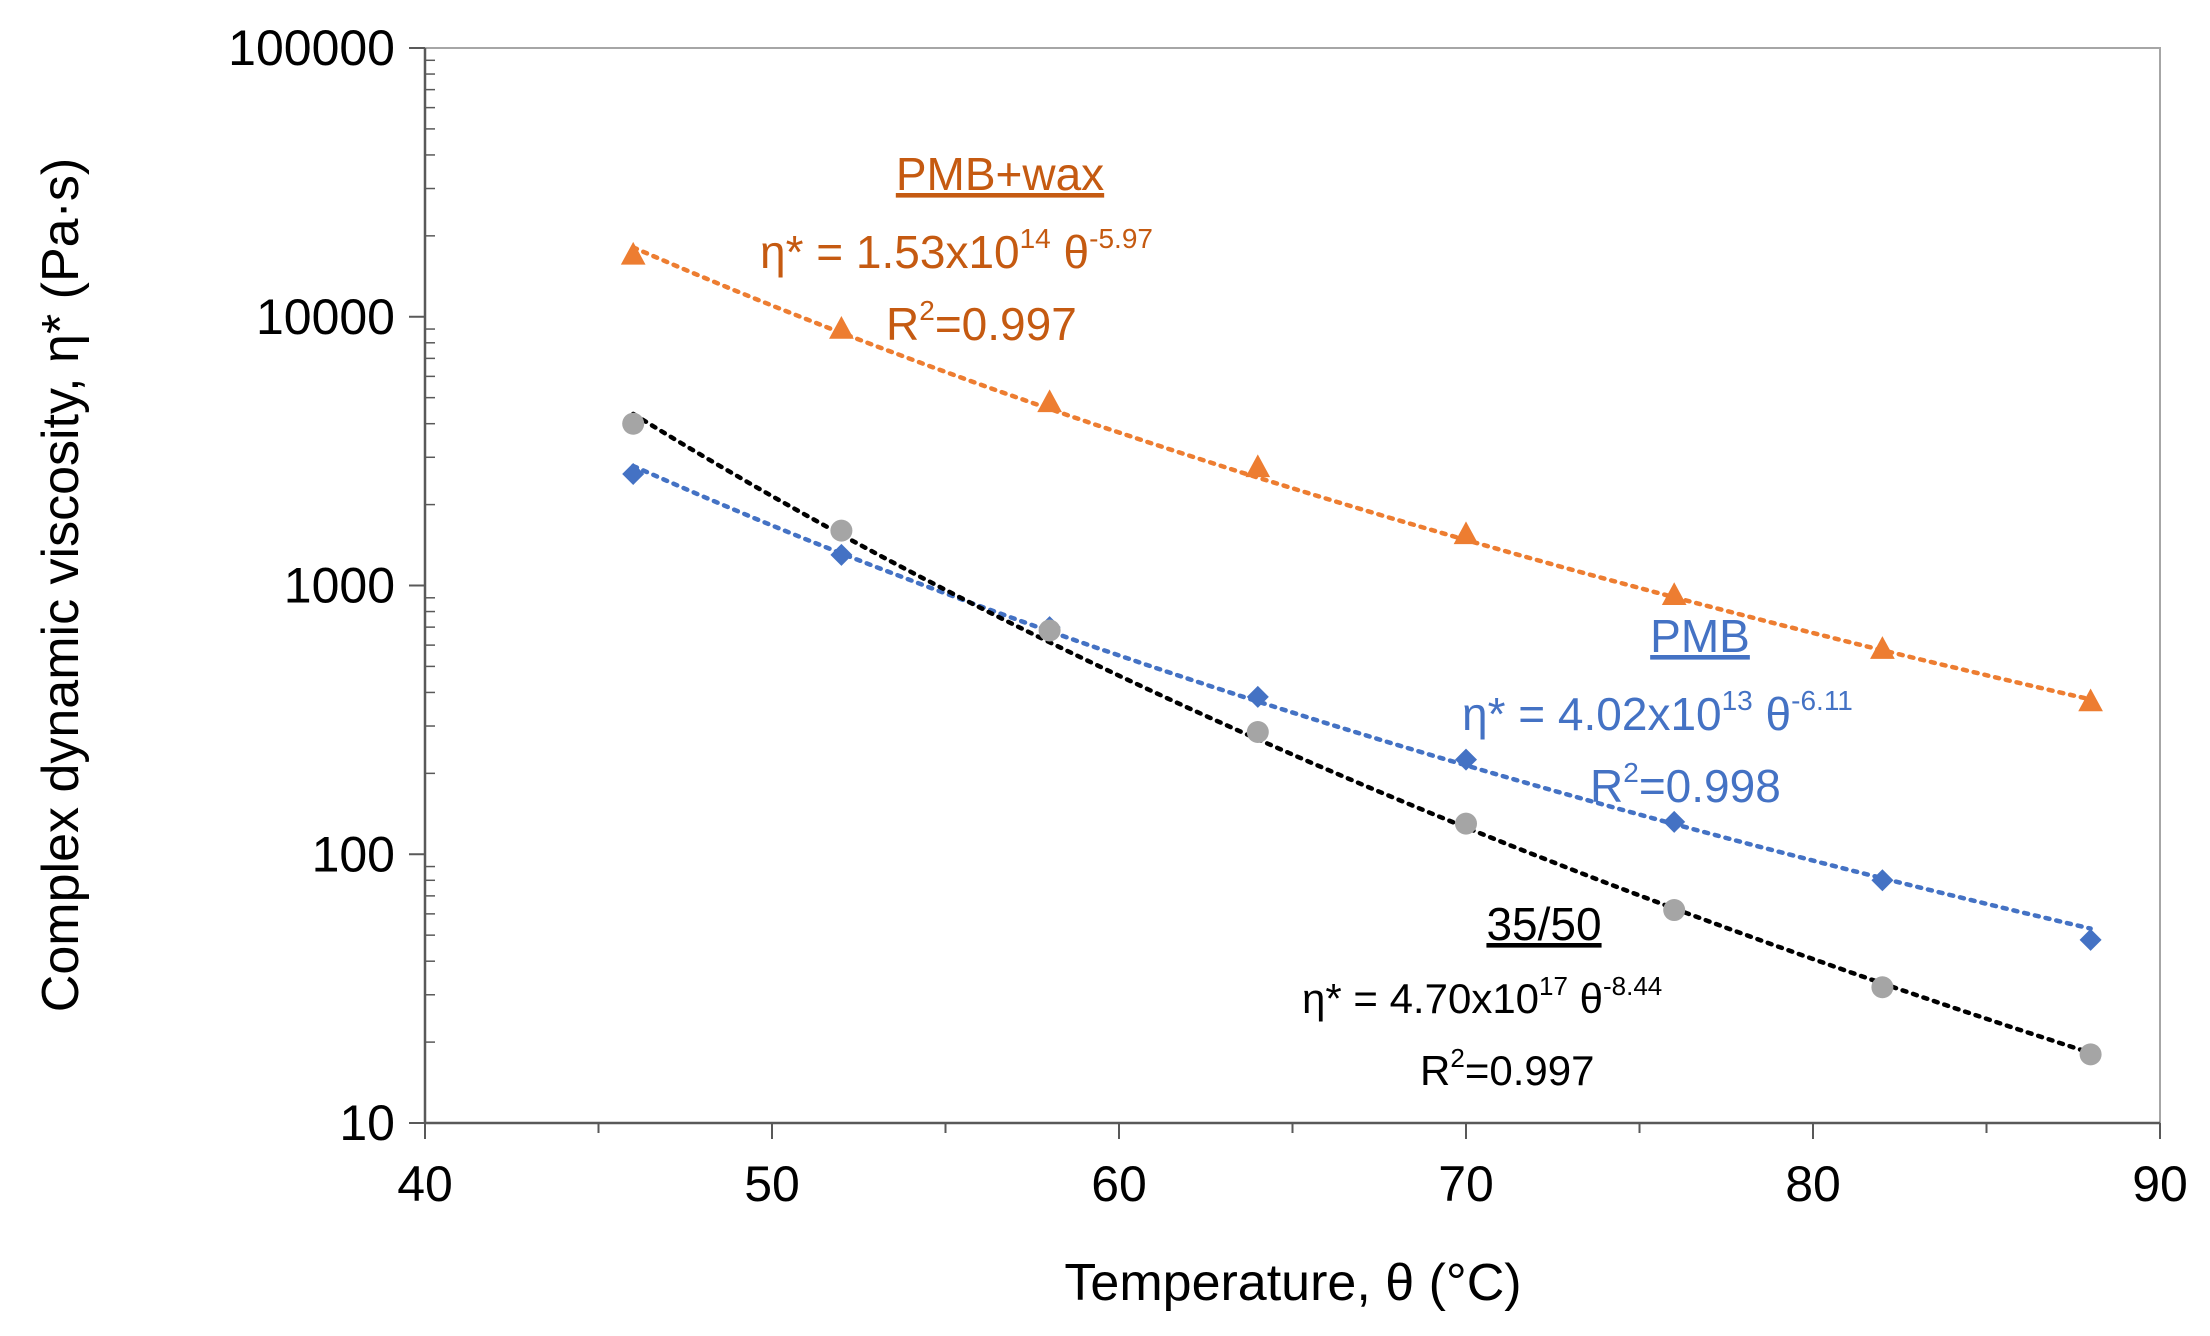 The image size is (2210, 1336). What do you see at coordinates (1700, 636) in the screenshot?
I see `pmb-series-name: PMB` at bounding box center [1700, 636].